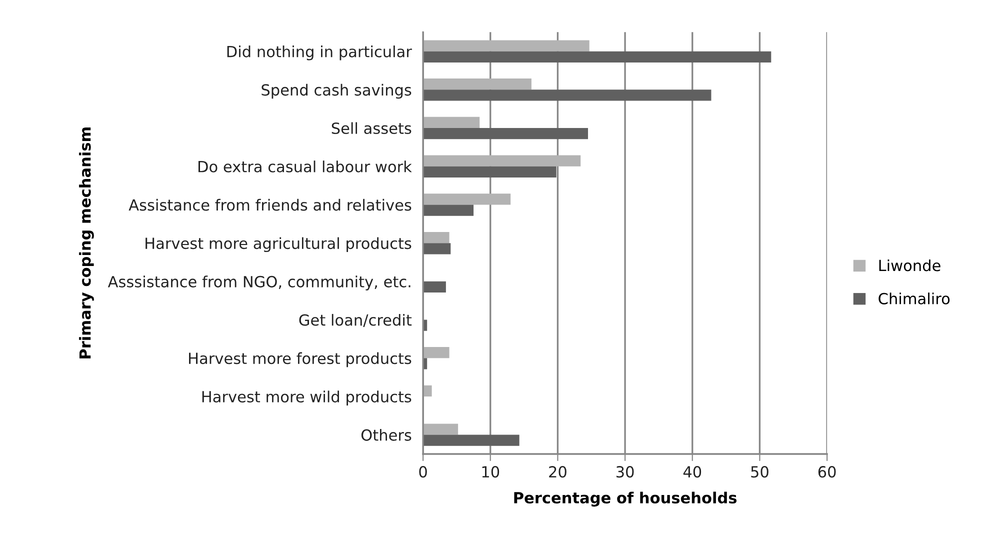 The image size is (982, 545). What do you see at coordinates (625, 499) in the screenshot?
I see `x-axis-title: Percentage of households` at bounding box center [625, 499].